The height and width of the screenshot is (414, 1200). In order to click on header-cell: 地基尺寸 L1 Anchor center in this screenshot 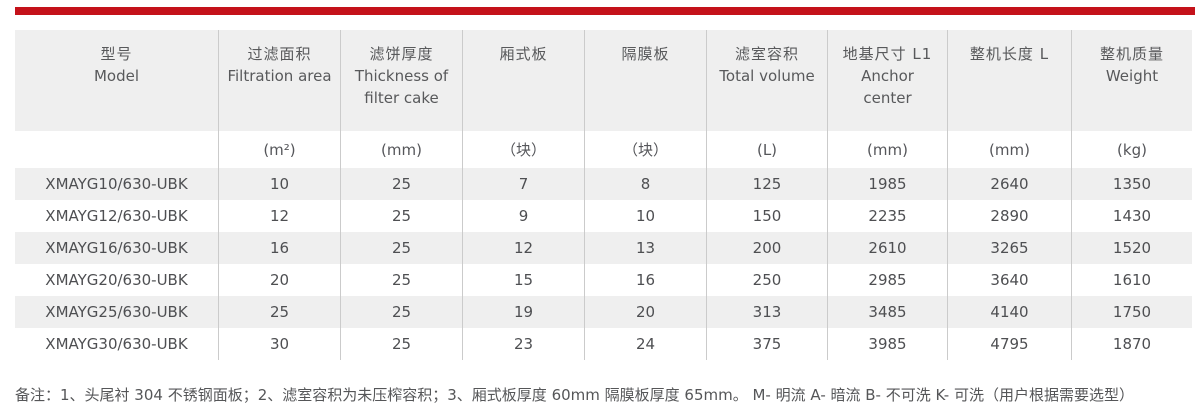, I will do `click(888, 80)`.